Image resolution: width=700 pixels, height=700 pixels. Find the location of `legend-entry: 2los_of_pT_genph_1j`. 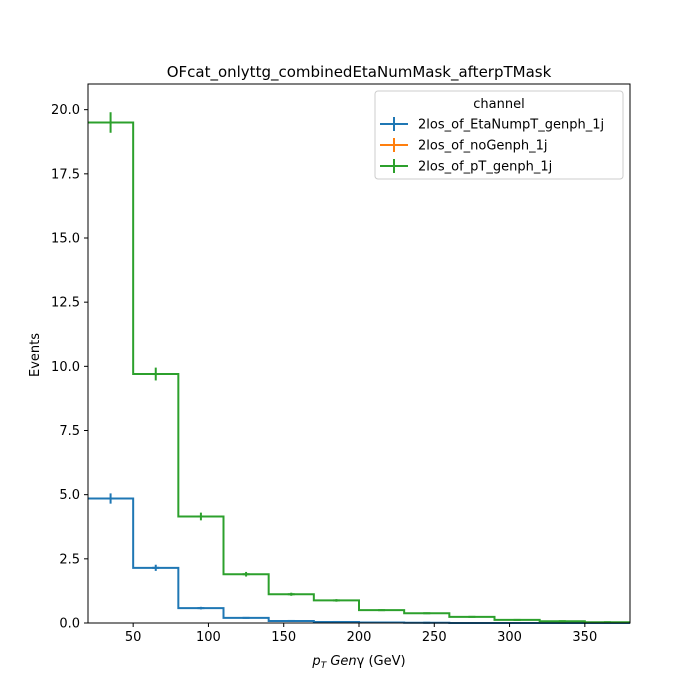

legend-entry: 2los_of_pT_genph_1j is located at coordinates (466, 167).